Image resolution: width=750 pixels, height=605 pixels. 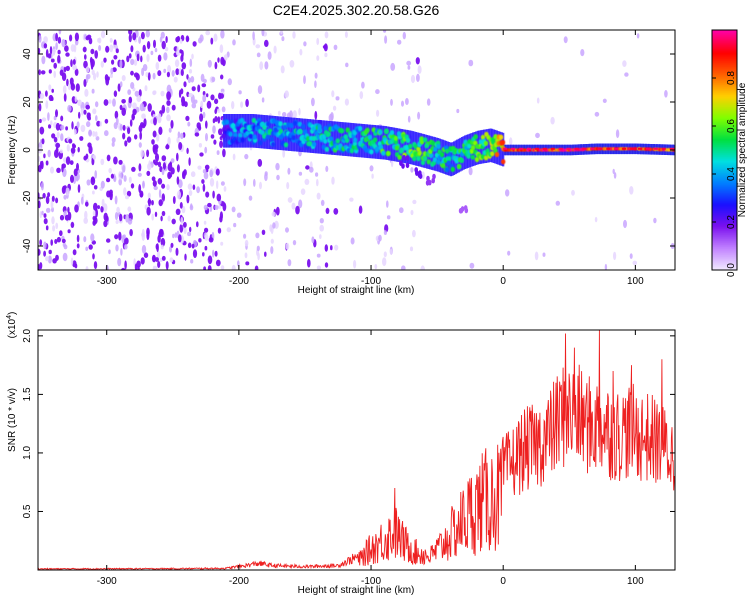 What do you see at coordinates (107, 581) in the screenshot?
I see `x-tick-label: -300` at bounding box center [107, 581].